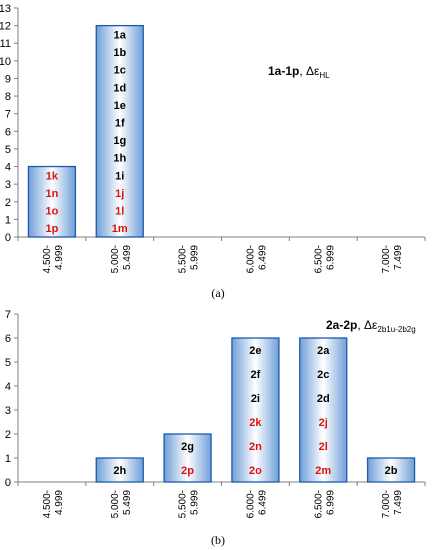 The image size is (436, 550). I want to click on bar-data-label: 1l, so click(119, 212).